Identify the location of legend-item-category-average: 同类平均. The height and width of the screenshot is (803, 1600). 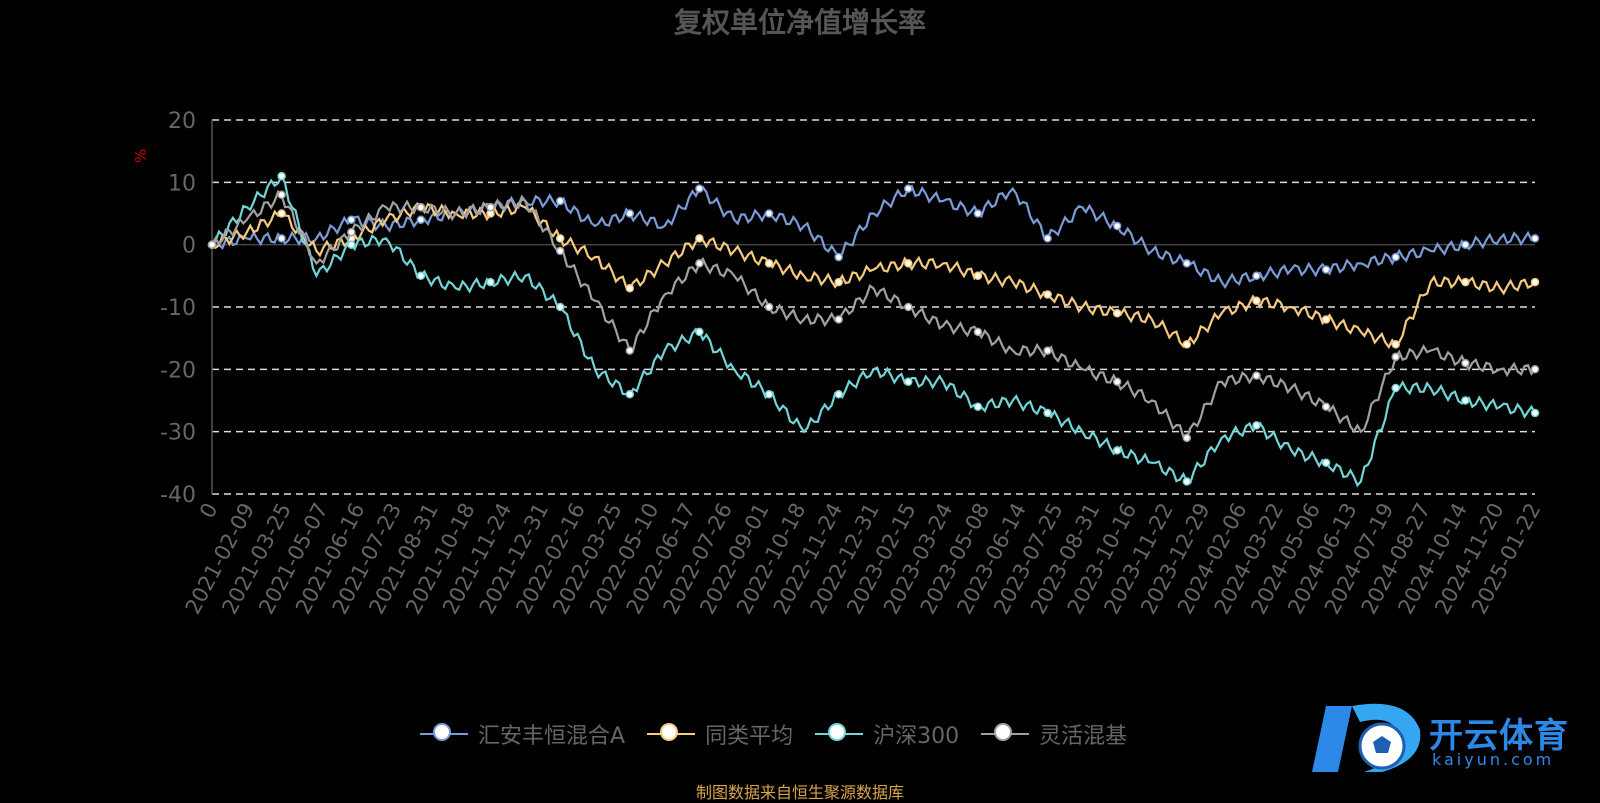
(720, 734).